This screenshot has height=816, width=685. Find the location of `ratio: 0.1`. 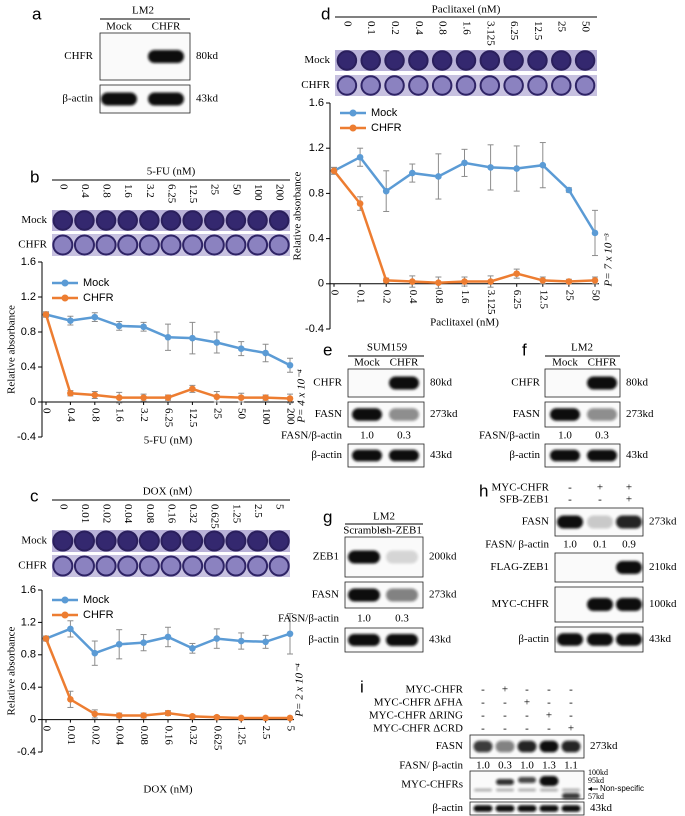

ratio: 0.1 is located at coordinates (600, 545).